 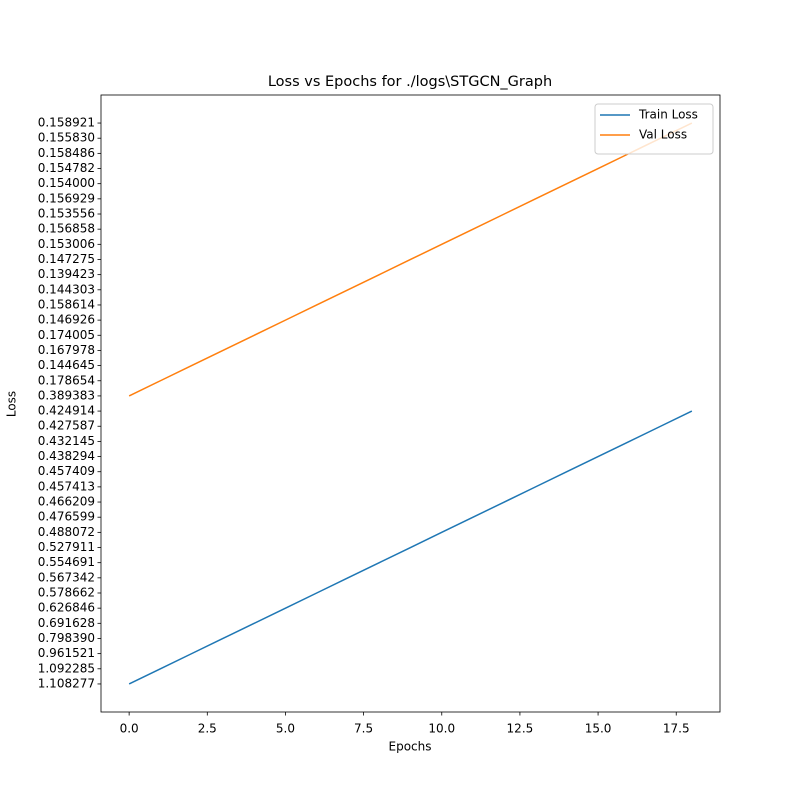 I want to click on y-tick-label: 0.144303, so click(x=66, y=289).